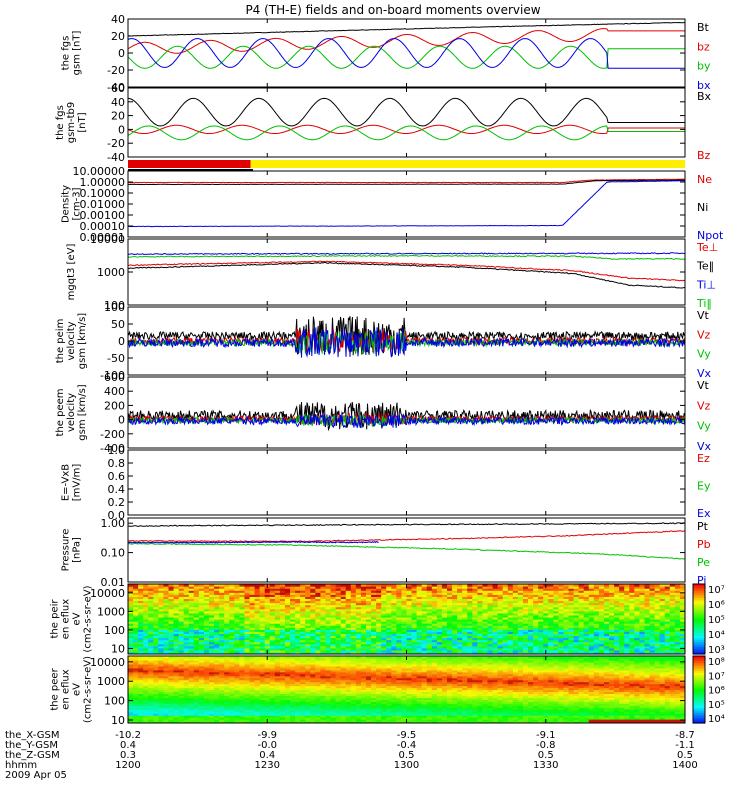  What do you see at coordinates (117, 502) in the screenshot?
I see `ytick-label: 0.2` at bounding box center [117, 502].